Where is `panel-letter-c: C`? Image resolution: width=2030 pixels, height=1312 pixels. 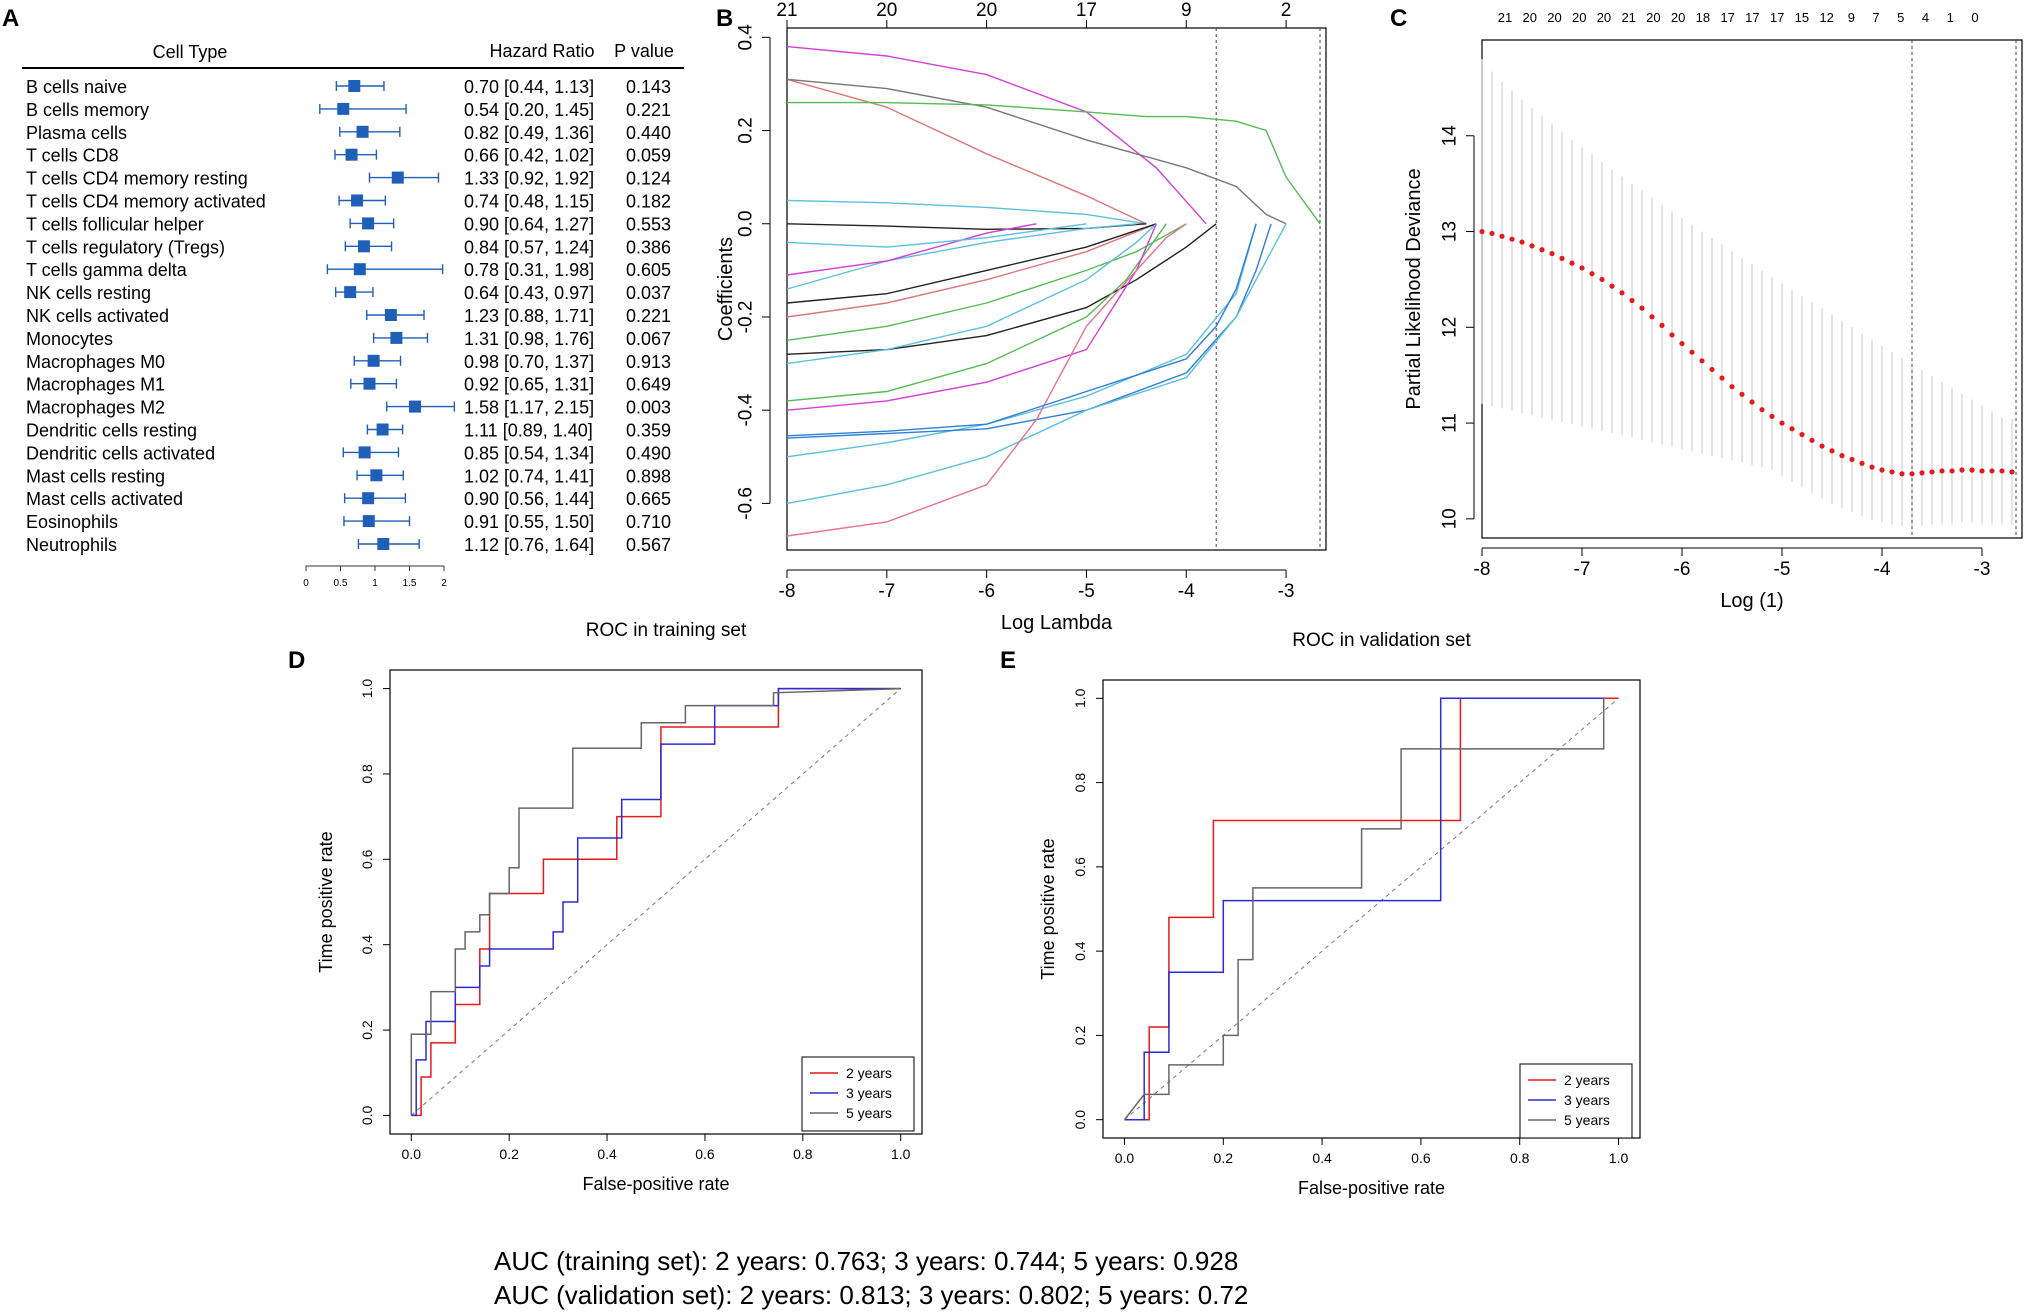
panel-letter-c: C is located at coordinates (1398, 18).